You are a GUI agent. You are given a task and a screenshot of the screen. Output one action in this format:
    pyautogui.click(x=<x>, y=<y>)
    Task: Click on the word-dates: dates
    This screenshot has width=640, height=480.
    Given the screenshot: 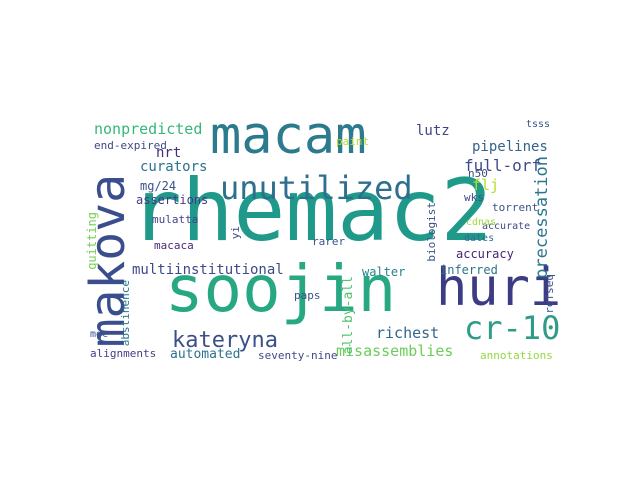 What is the action you would take?
    pyautogui.click(x=479, y=238)
    